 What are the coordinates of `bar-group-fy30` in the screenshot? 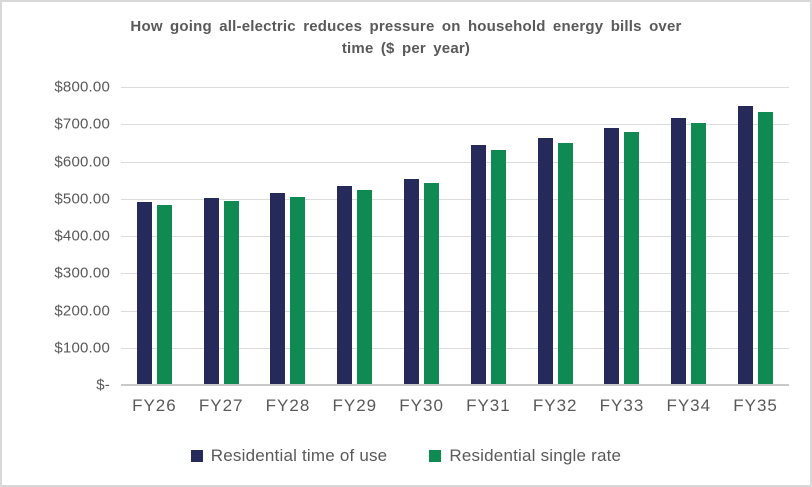 It's located at (421, 236).